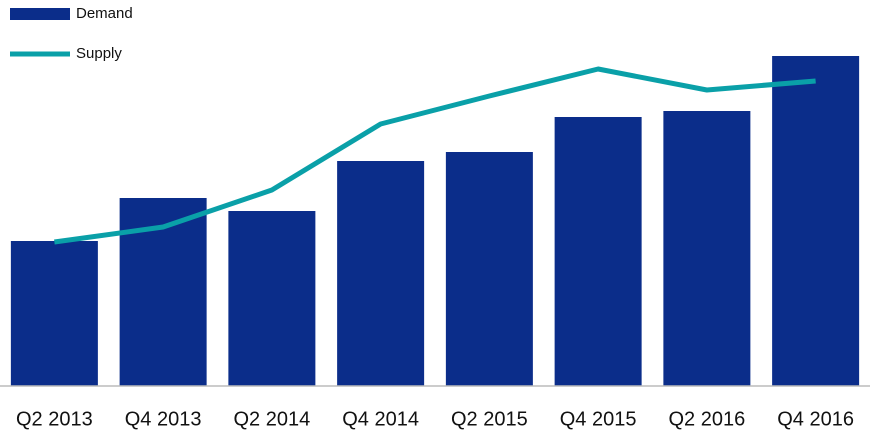 The image size is (870, 440). I want to click on x-tick-label: Q2 2015, so click(489, 419).